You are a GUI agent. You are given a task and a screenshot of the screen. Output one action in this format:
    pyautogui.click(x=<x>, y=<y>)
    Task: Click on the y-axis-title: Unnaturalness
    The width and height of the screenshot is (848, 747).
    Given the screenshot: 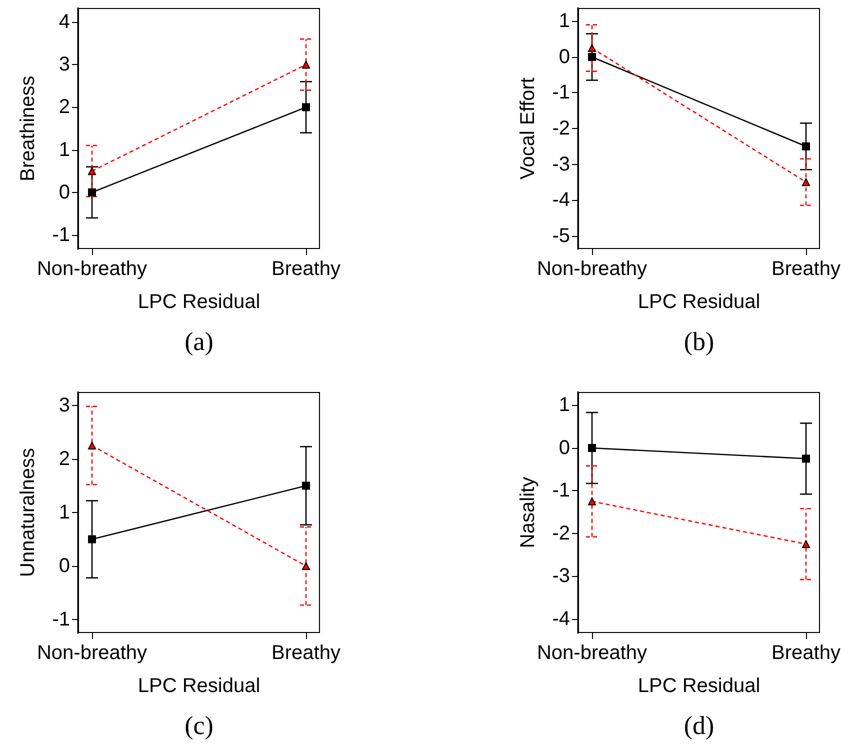 What is the action you would take?
    pyautogui.click(x=28, y=512)
    